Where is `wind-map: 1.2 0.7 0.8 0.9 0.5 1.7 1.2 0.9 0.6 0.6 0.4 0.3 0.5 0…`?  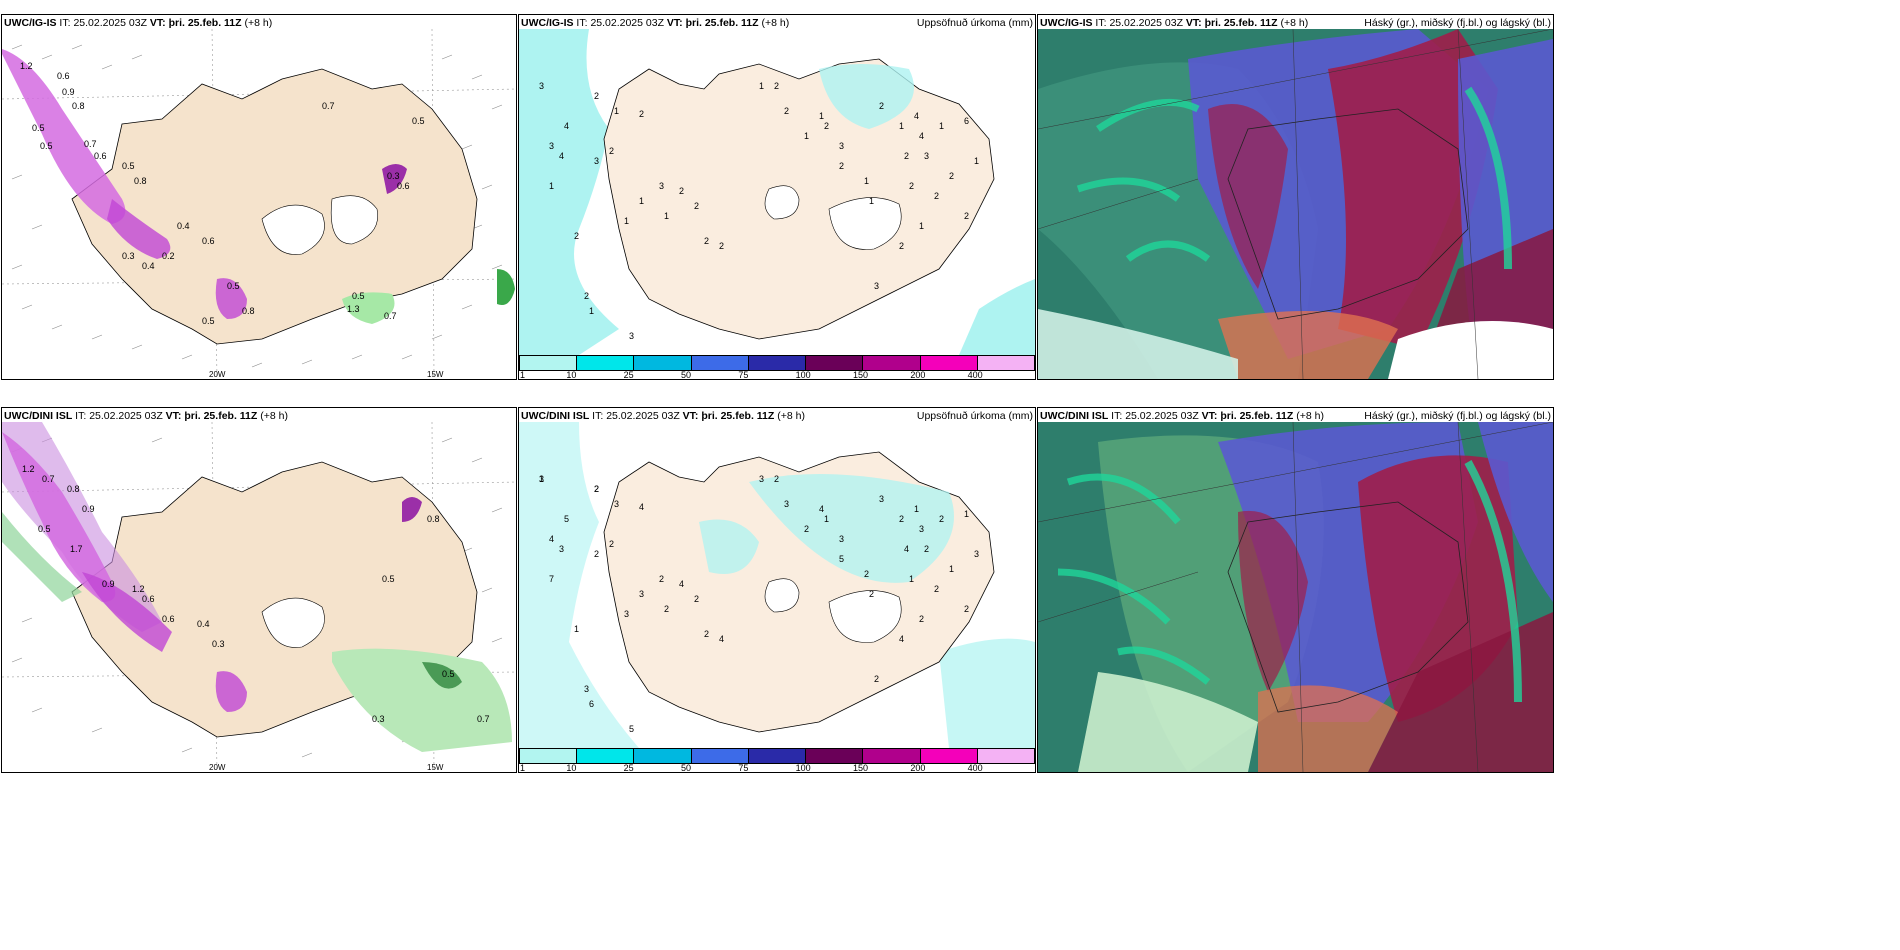 wind-map: 1.2 0.7 0.8 0.9 0.5 1.7 1.2 0.9 0.6 0.6 0.4 0.3 0.5 0… is located at coordinates (259, 597).